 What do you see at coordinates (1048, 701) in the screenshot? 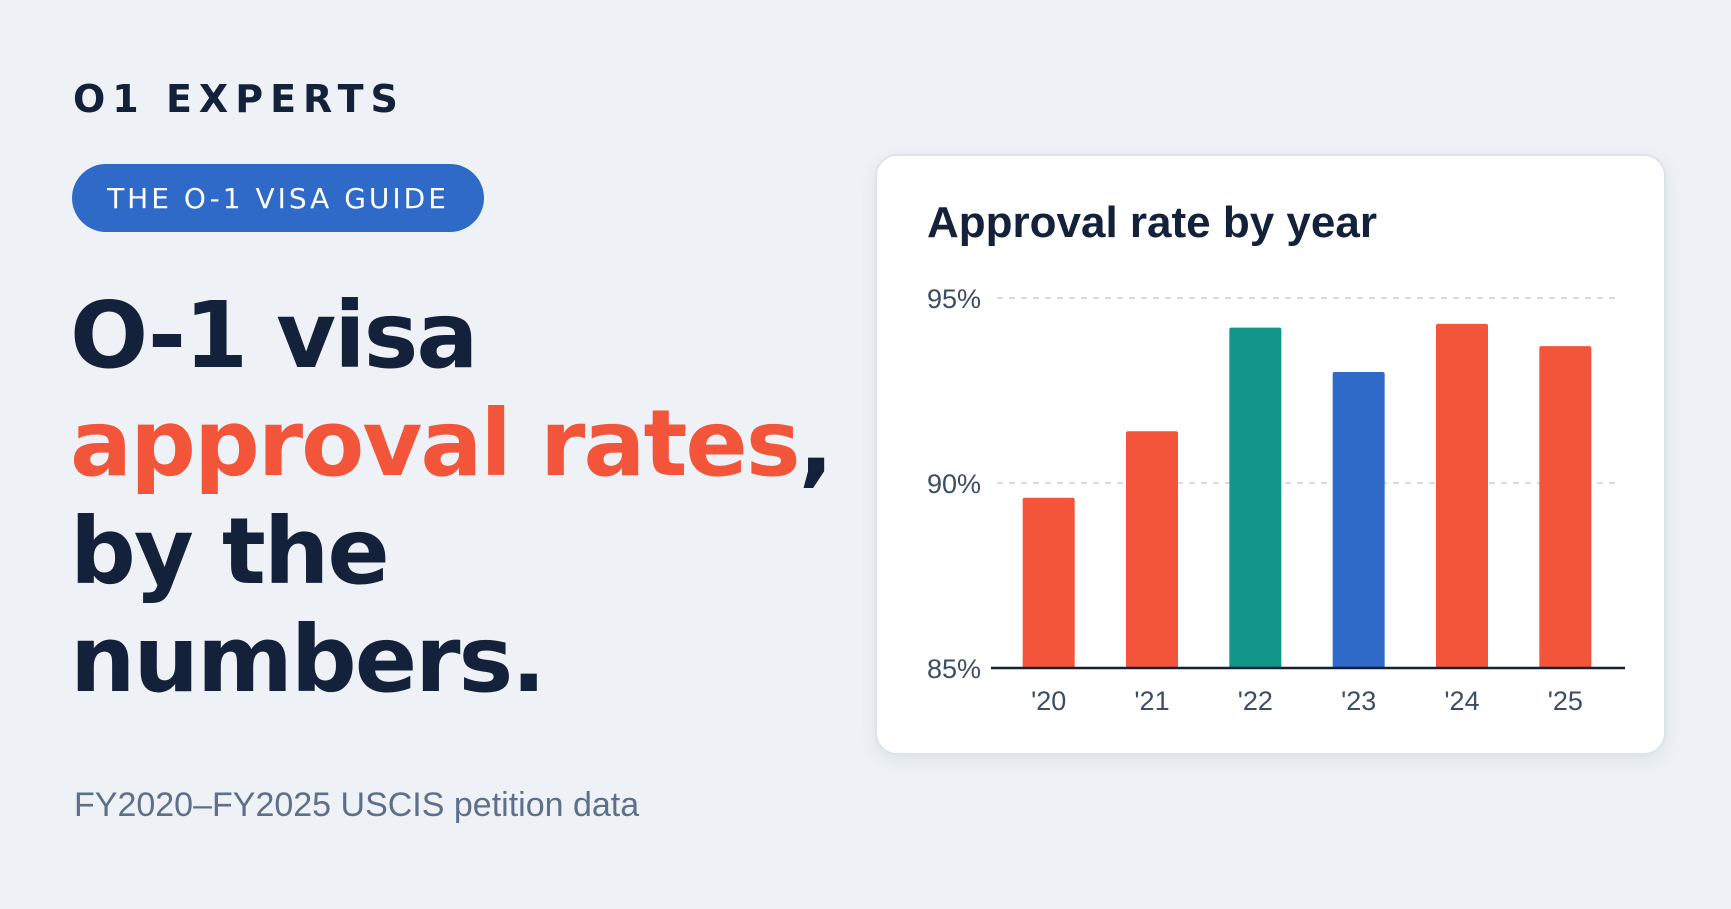
I see `x-tick-label: '20` at bounding box center [1048, 701].